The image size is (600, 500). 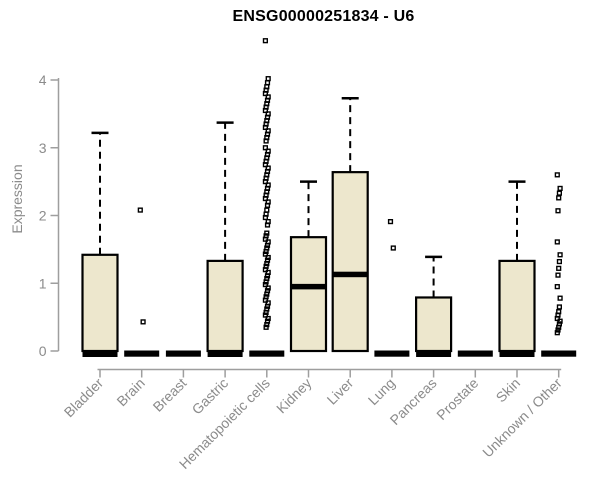 What do you see at coordinates (43, 148) in the screenshot?
I see `y-tick-label: 3` at bounding box center [43, 148].